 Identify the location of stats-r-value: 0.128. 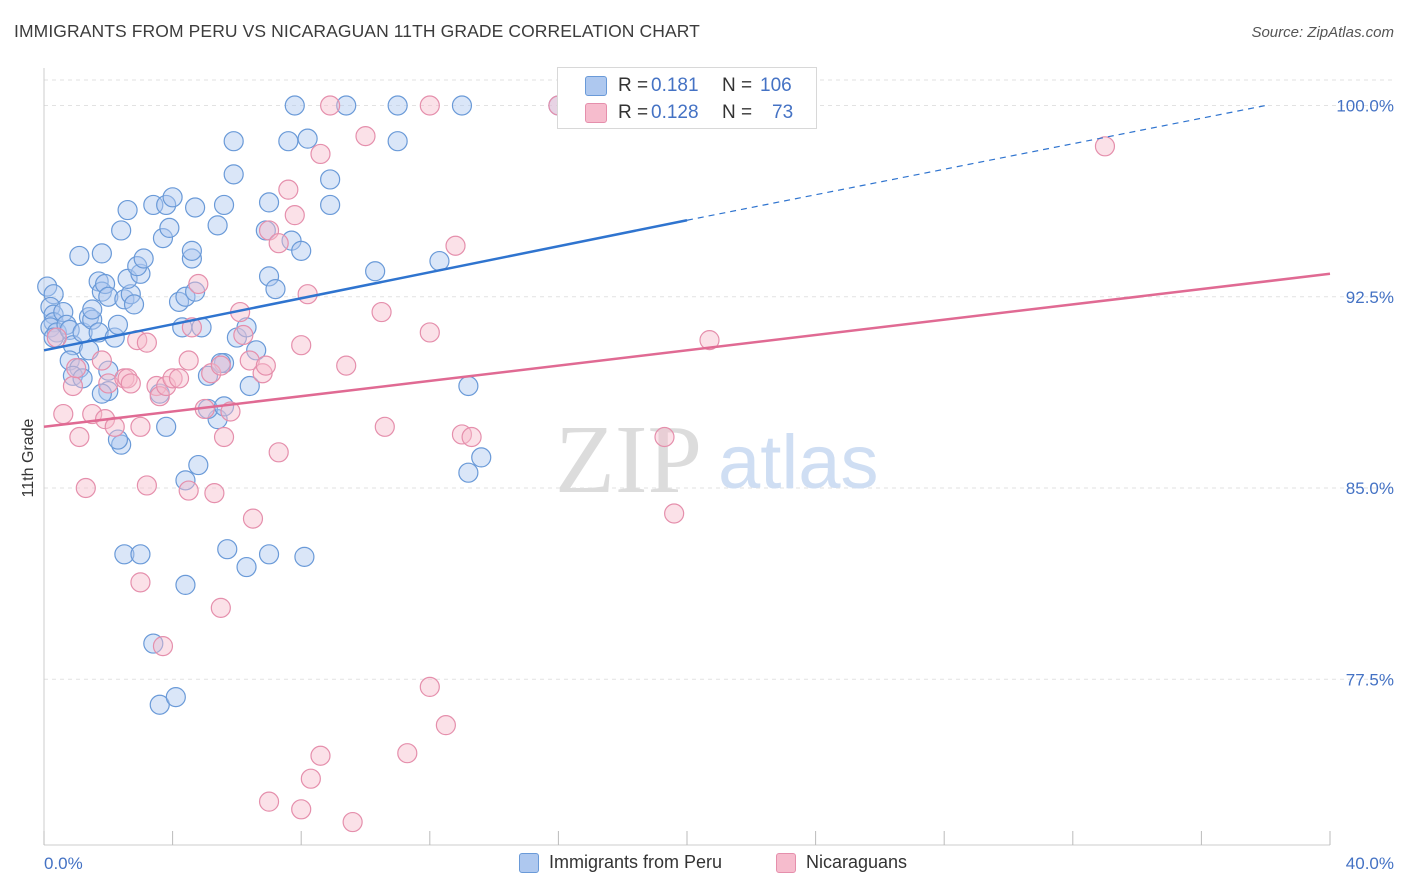
(675, 112).